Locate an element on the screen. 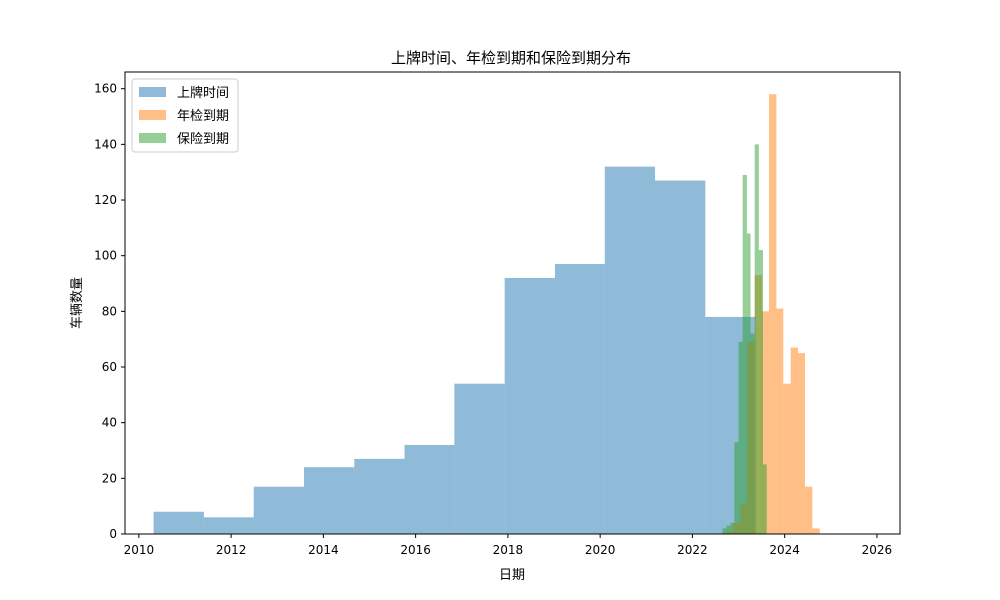 The height and width of the screenshot is (600, 1000). x-tick-label-3: 2016 is located at coordinates (415, 550).